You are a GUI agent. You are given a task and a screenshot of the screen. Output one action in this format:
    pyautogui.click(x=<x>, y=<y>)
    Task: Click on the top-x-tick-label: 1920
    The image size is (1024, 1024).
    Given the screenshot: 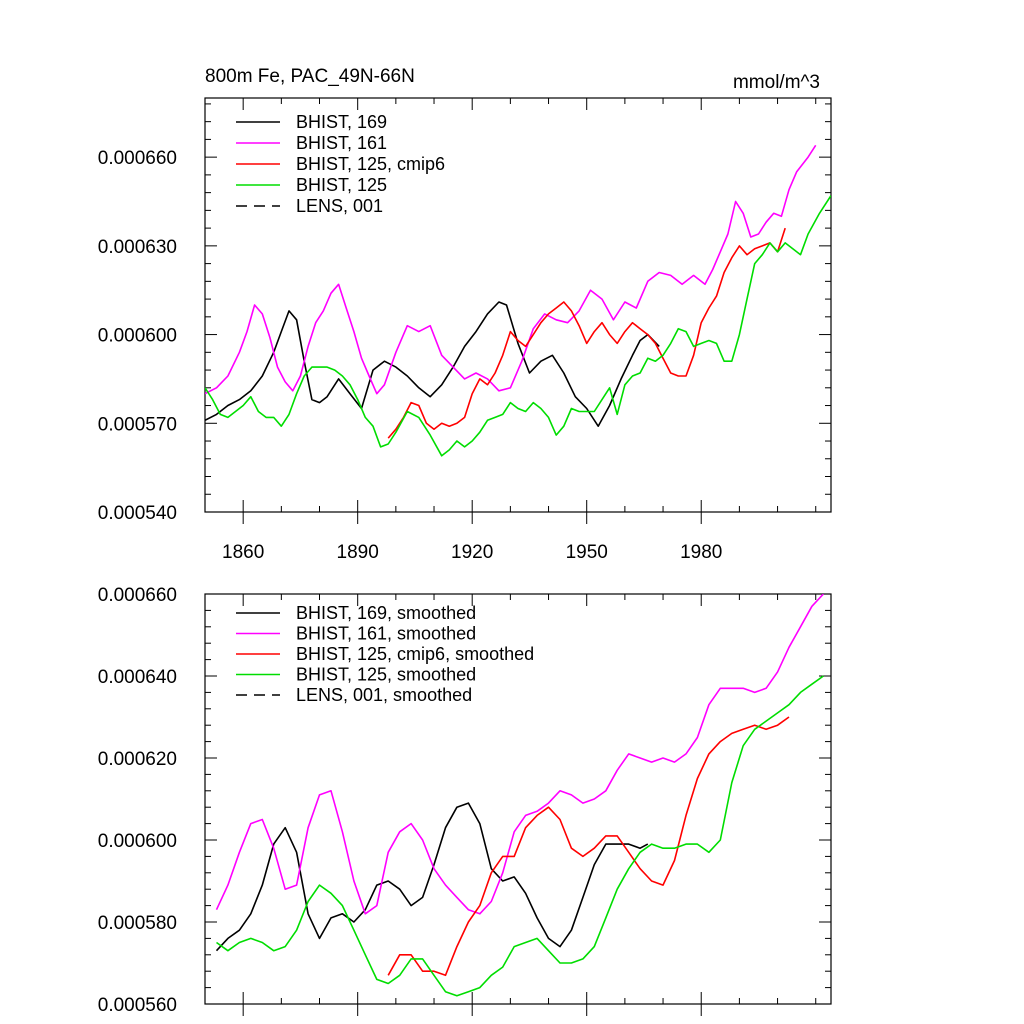 What is the action you would take?
    pyautogui.click(x=472, y=552)
    